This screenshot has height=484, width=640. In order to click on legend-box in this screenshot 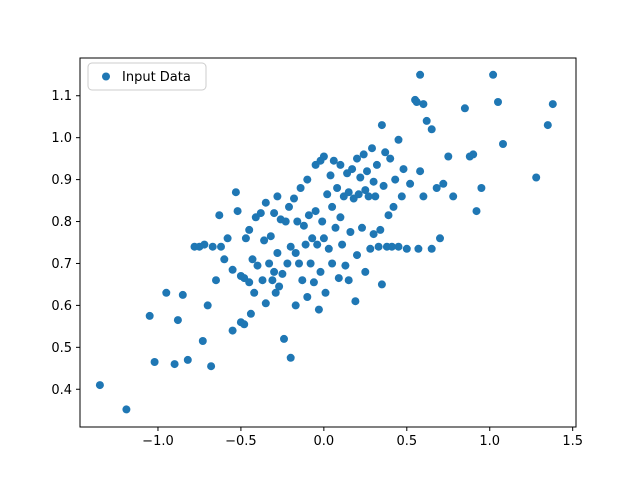, I will do `click(147, 76)`.